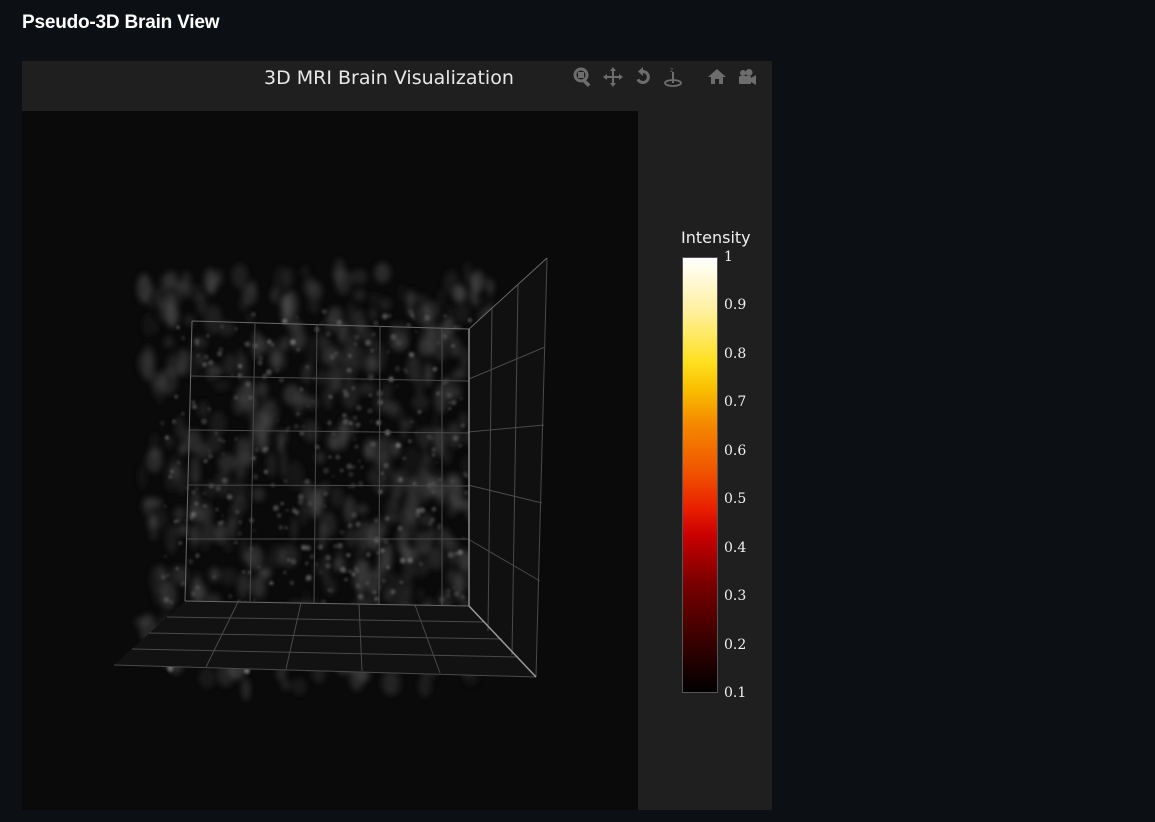 This screenshot has height=822, width=1155. I want to click on colorbar-tick: 0.6, so click(735, 451).